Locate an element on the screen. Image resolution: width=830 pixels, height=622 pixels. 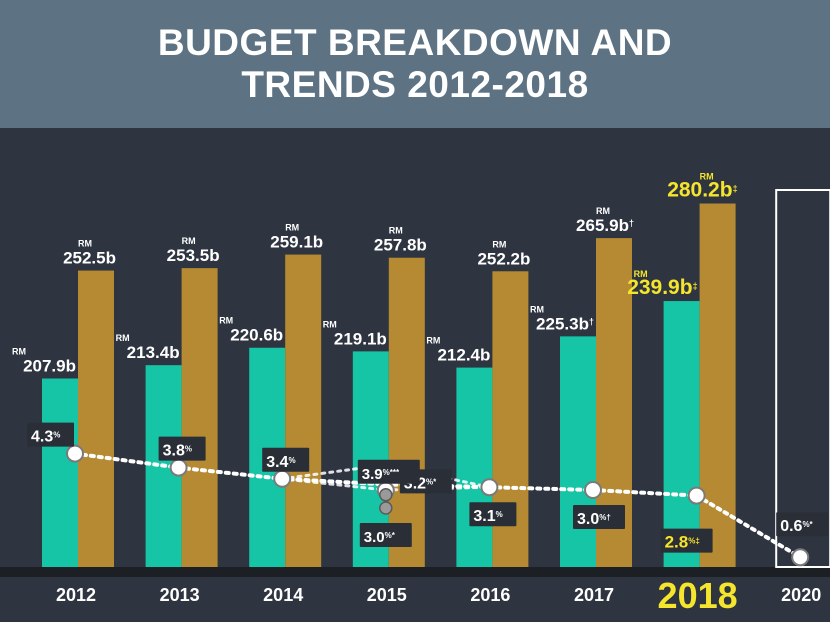
rate-alt-label-1-box is located at coordinates (385, 535).